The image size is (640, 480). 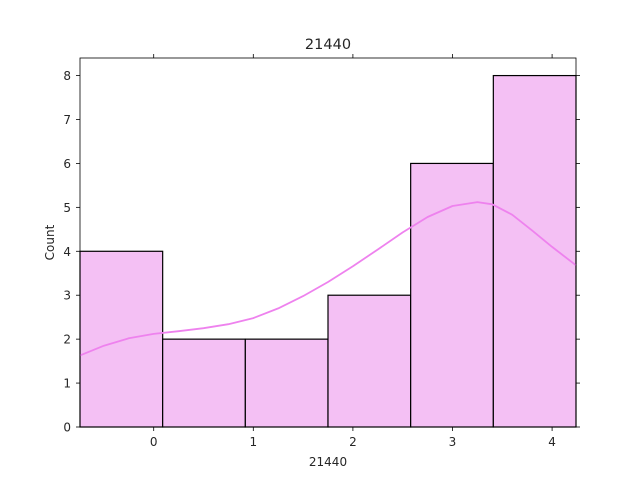 I want to click on x-tick-label: 0, so click(x=154, y=442).